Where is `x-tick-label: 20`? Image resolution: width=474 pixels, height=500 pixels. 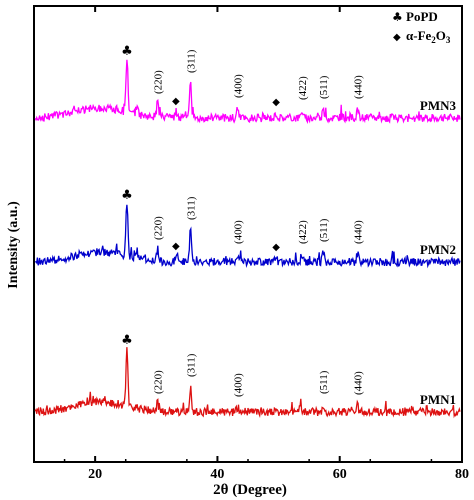 x-tick-label: 20 is located at coordinates (95, 474).